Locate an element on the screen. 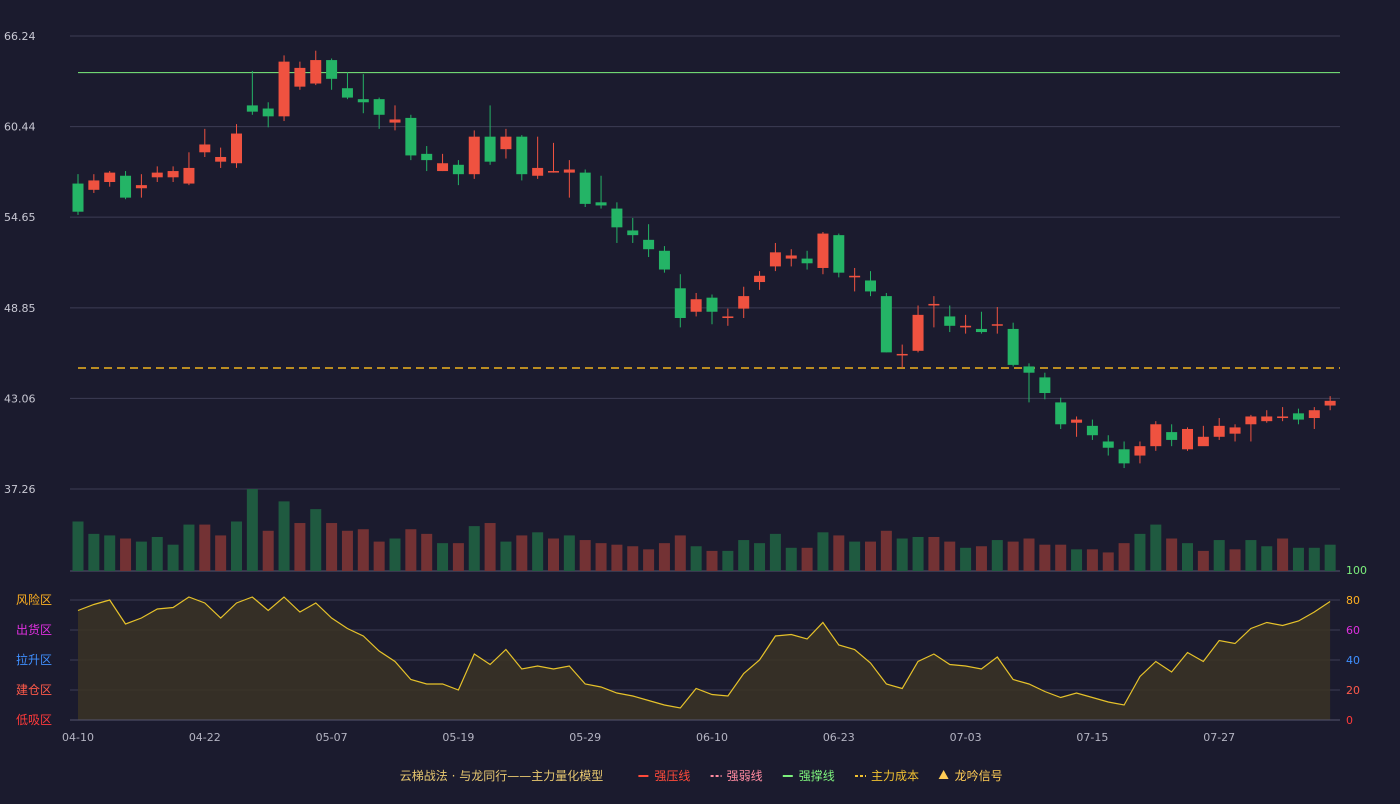  legend-item: 强撑线 is located at coordinates (808, 775).